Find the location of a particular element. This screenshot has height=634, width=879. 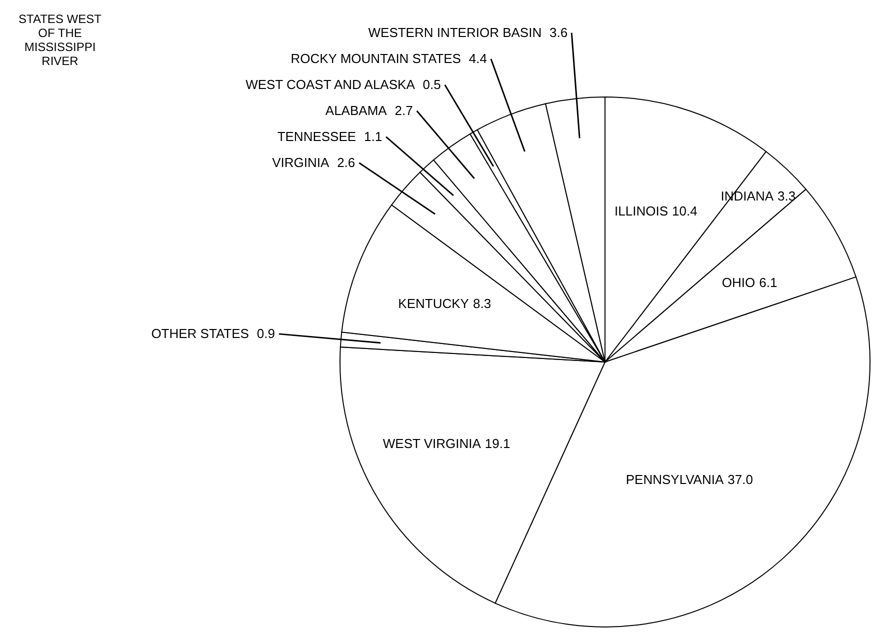

slice-label: PENNSYLVANIA is located at coordinates (675, 479).